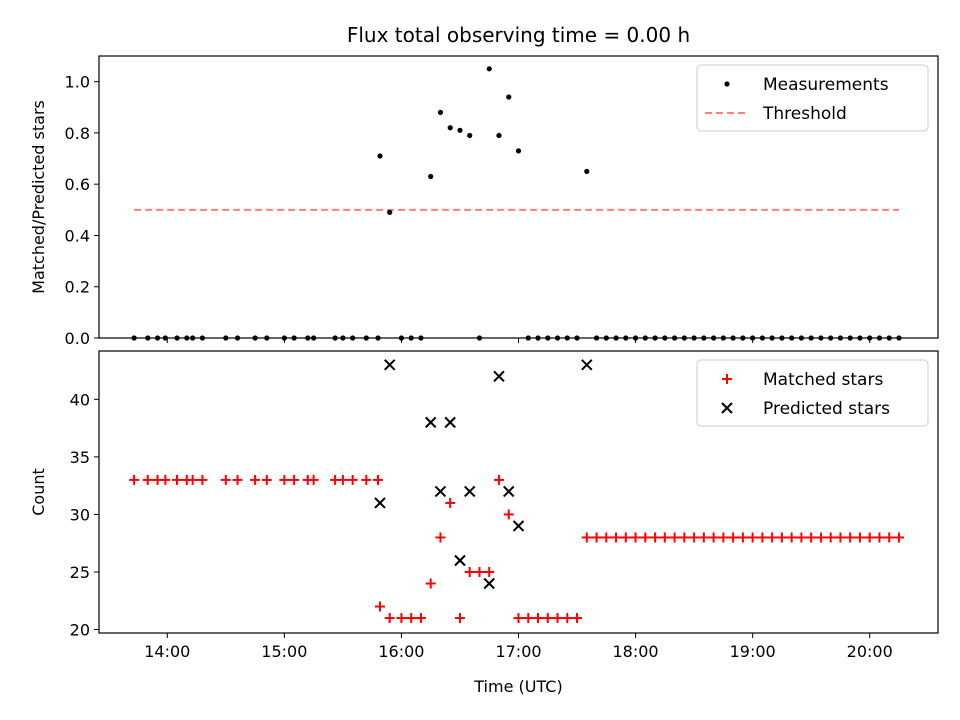 The image size is (960, 720). Describe the element at coordinates (823, 380) in the screenshot. I see `legend-label: Matched stars` at that location.